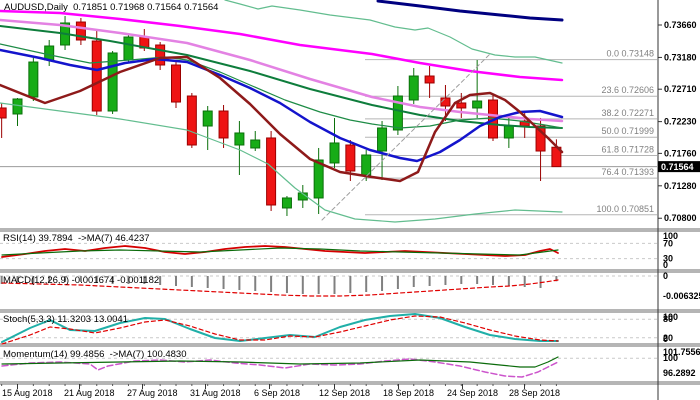 The height and width of the screenshot is (400, 700). Describe the element at coordinates (668, 259) in the screenshot. I see `scale-label: 30` at that location.